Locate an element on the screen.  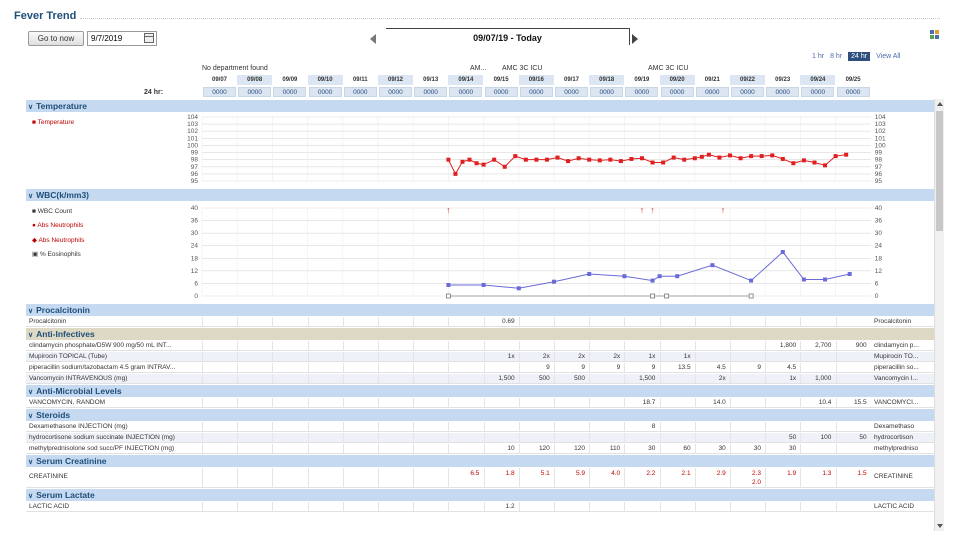
cell-value: 14.0 is located at coordinates (719, 402).